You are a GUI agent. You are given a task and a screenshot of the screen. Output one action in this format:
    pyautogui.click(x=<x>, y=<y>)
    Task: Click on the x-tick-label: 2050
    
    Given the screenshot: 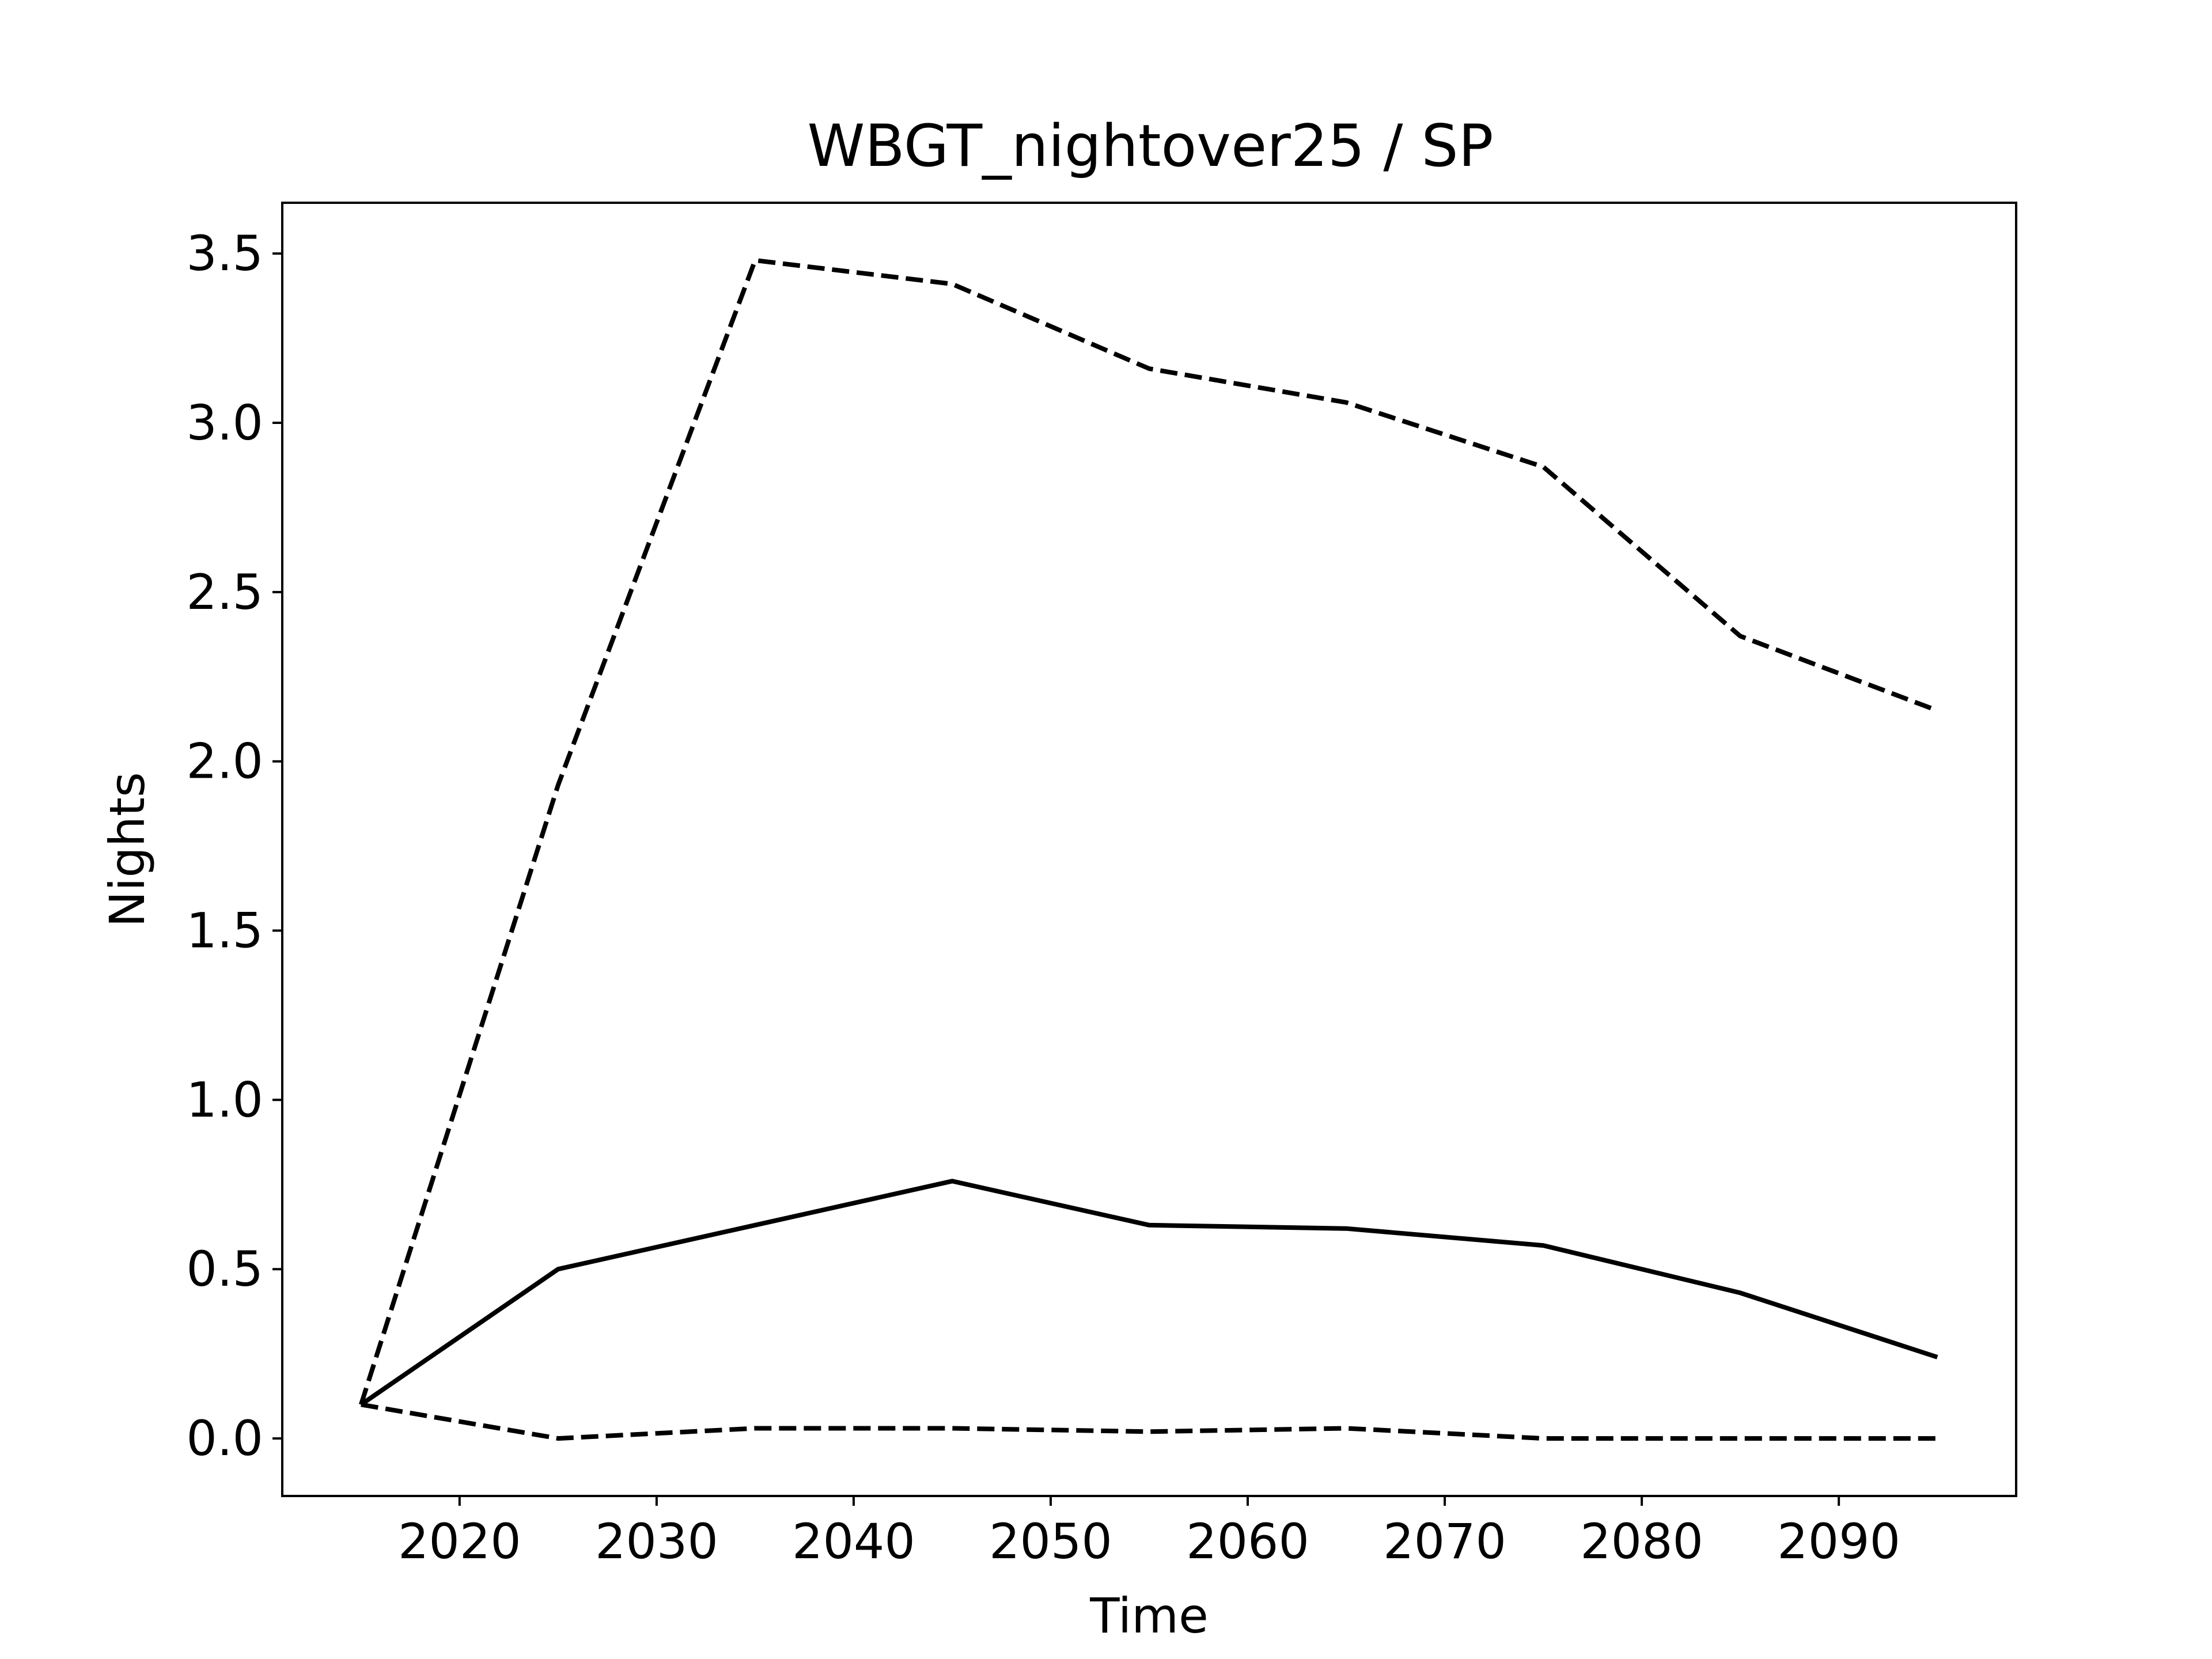 What is the action you would take?
    pyautogui.click(x=1050, y=1541)
    